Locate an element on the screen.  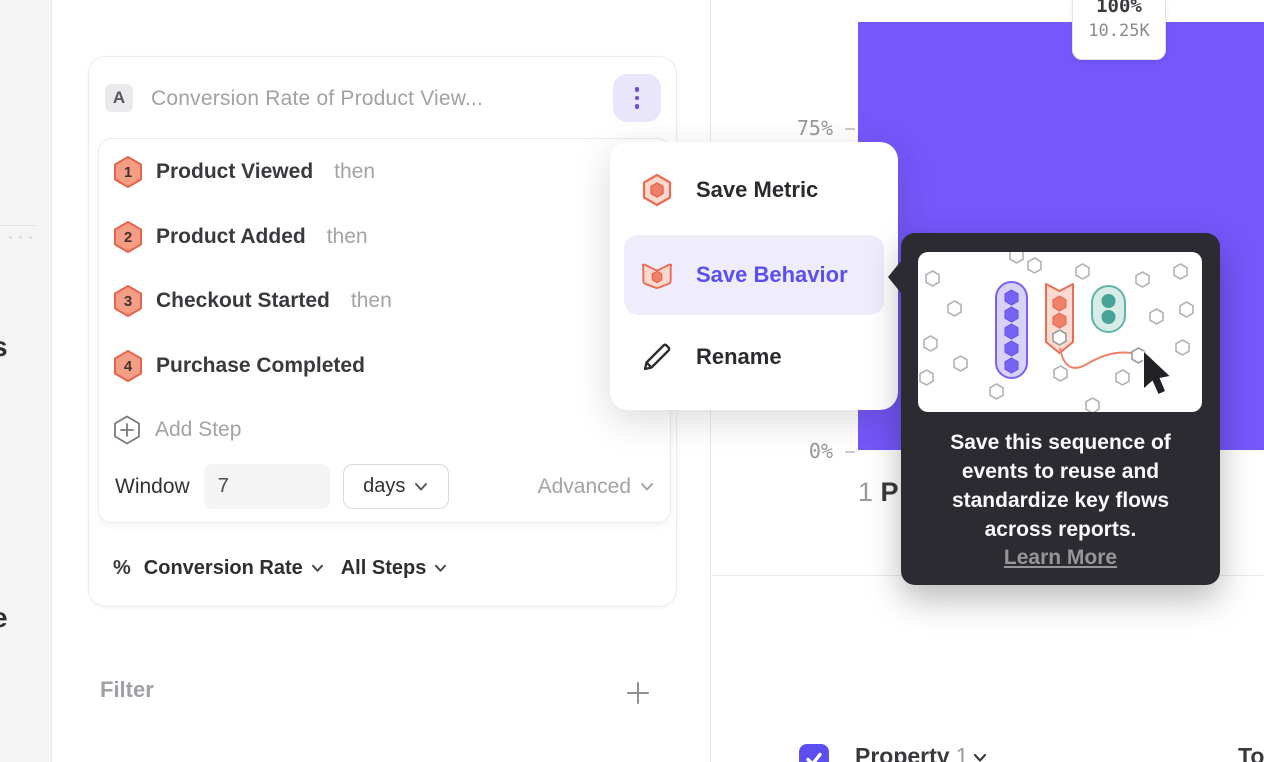
step-event-name: Purchase Completed is located at coordinates (260, 365).